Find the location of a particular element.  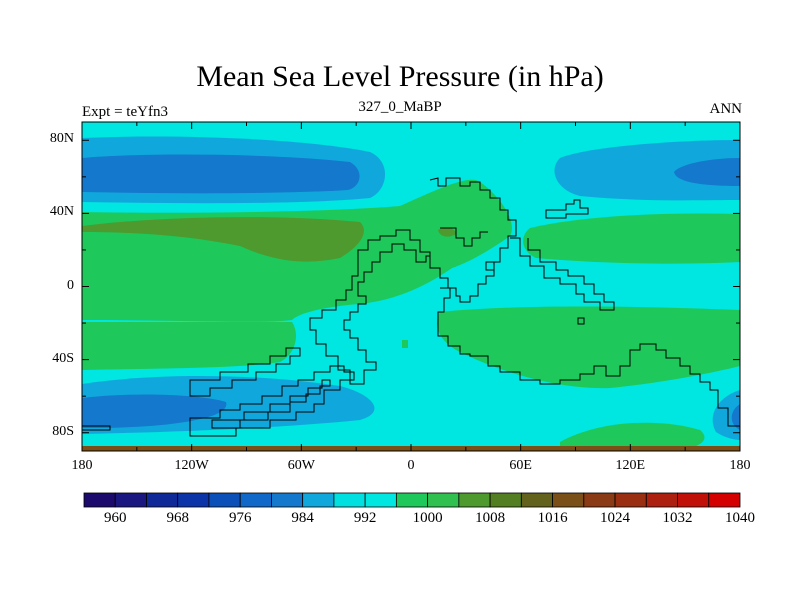

colorbar-label: 1016 is located at coordinates (552, 518).